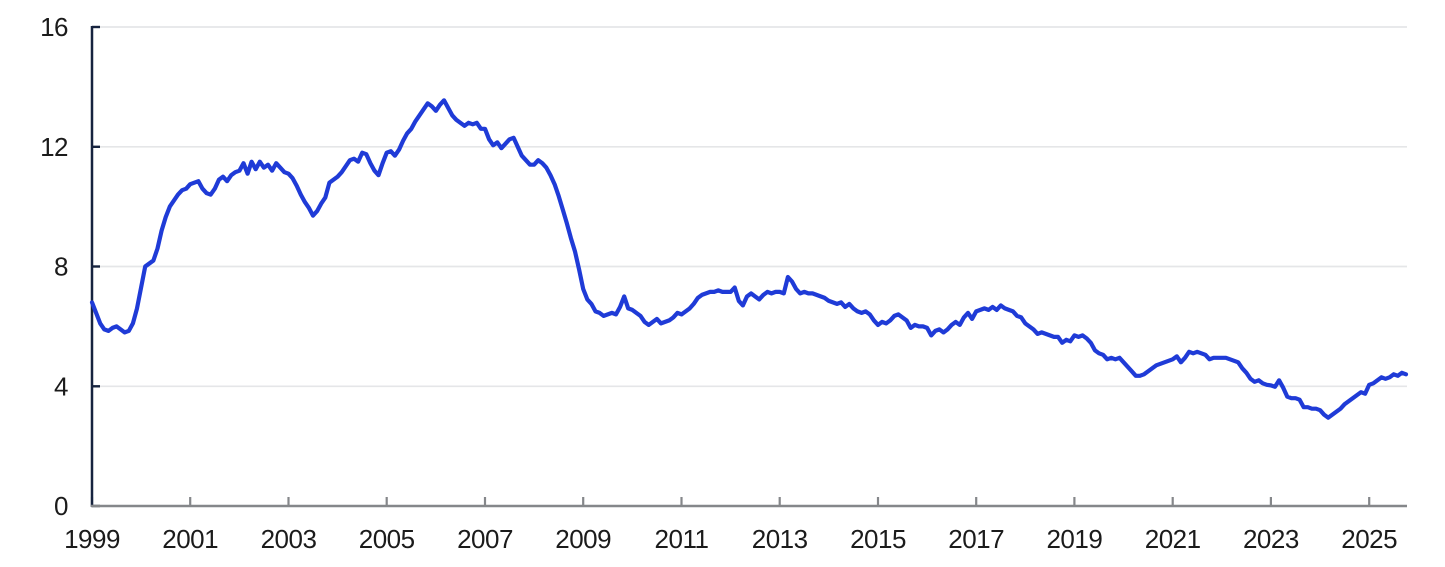  What do you see at coordinates (61, 506) in the screenshot?
I see `y-tick-label: 0` at bounding box center [61, 506].